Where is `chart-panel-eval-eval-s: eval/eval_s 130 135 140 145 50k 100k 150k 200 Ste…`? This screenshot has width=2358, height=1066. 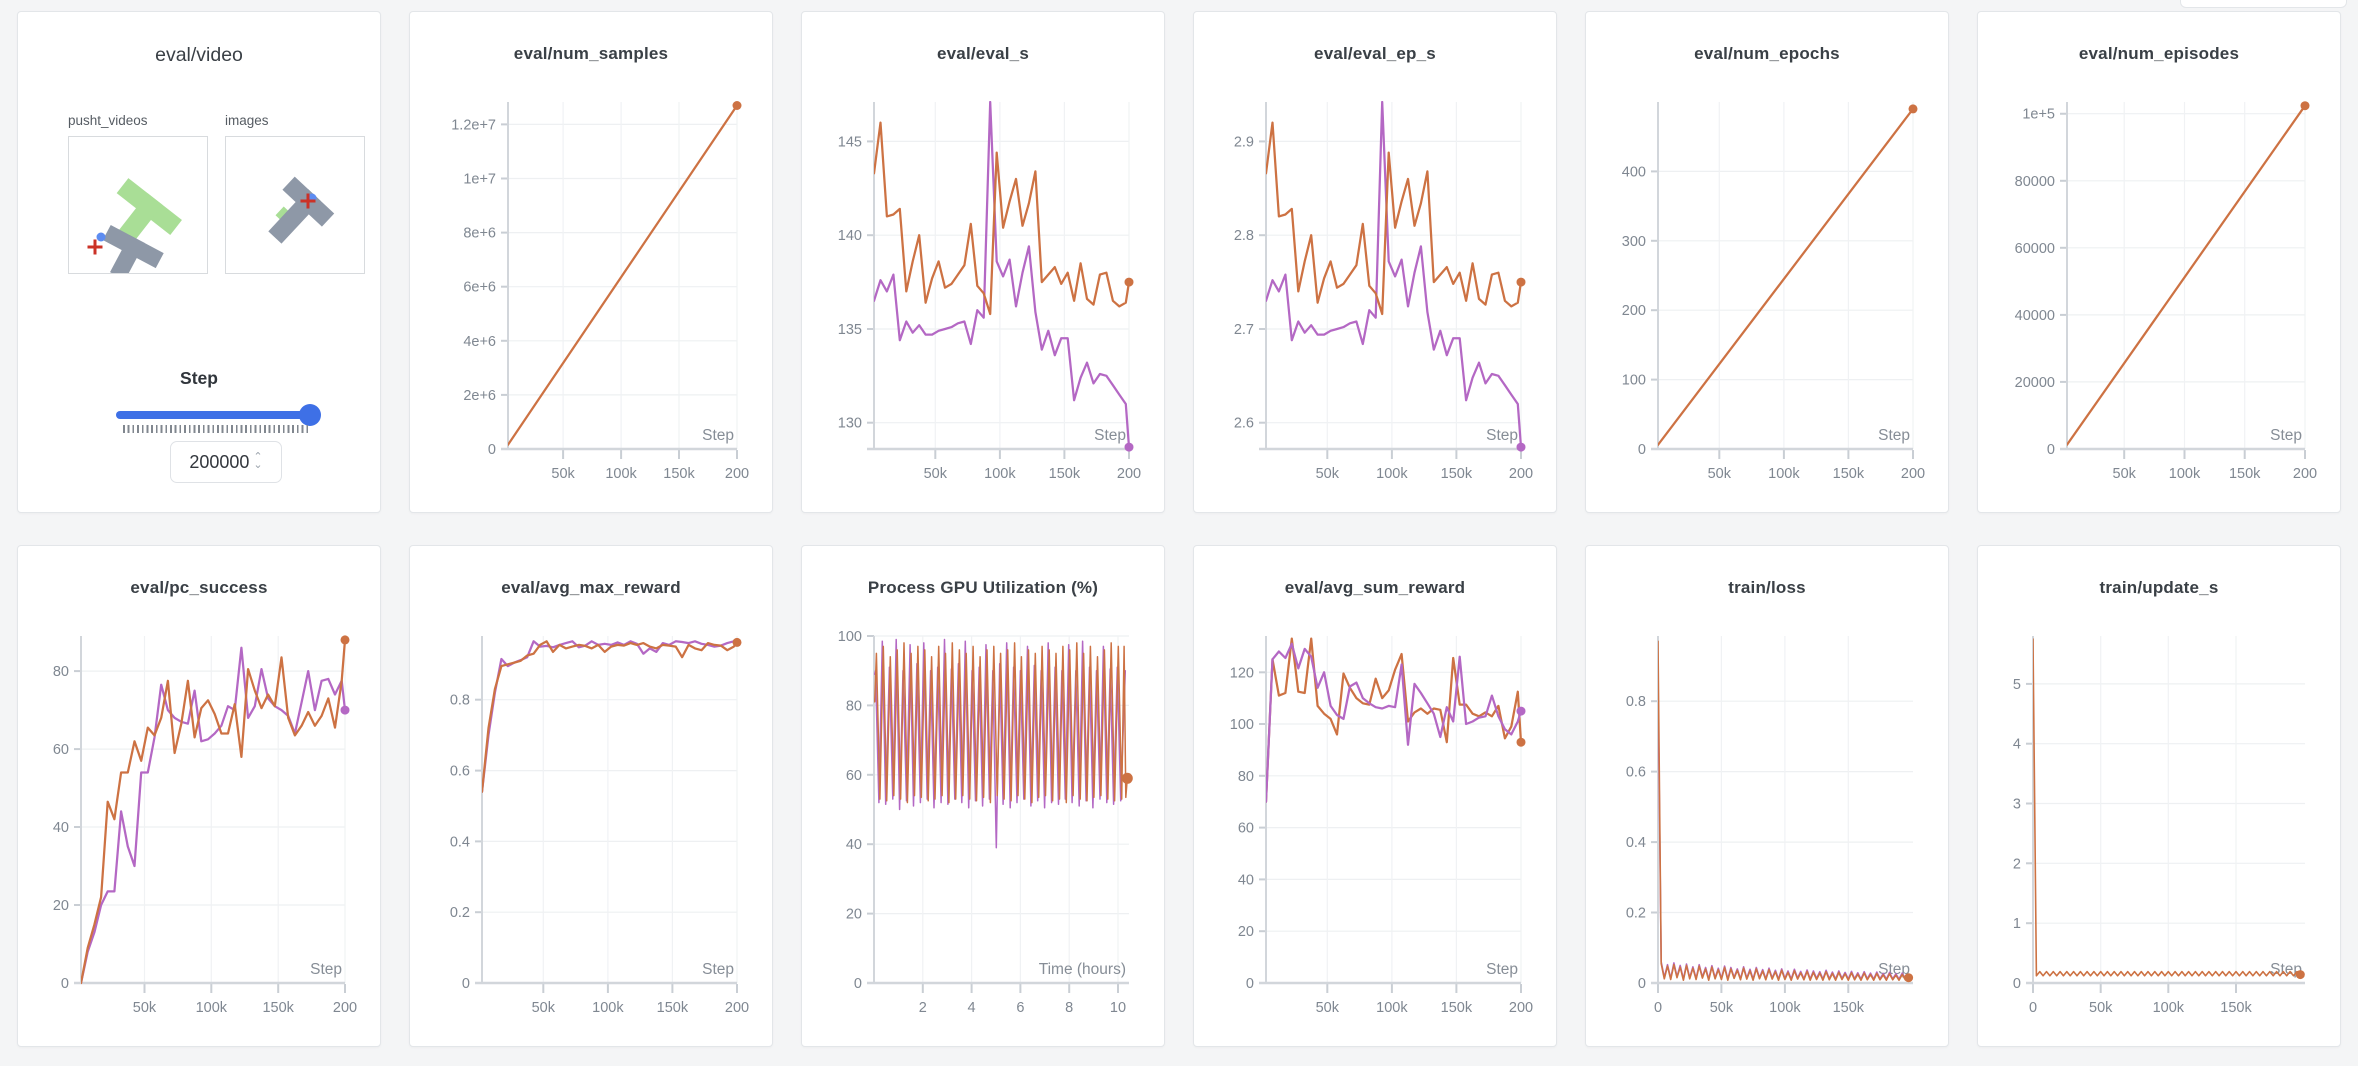
chart-panel-eval-eval-s: eval/eval_s 130 135 140 145 50k 100k 150k 200 Ste… is located at coordinates (983, 262).